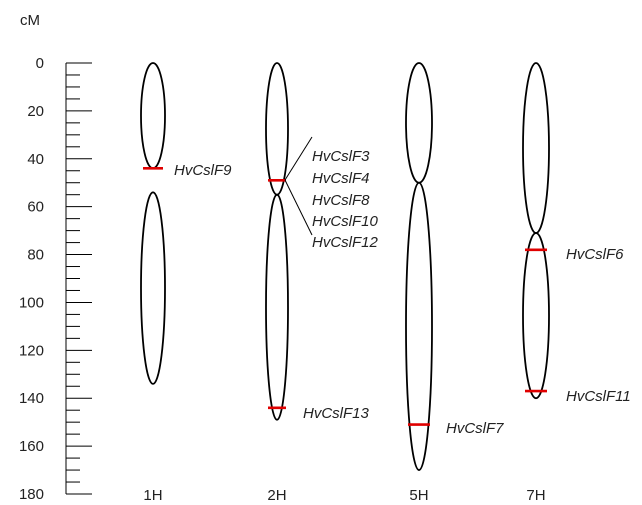 The image size is (642, 505). What do you see at coordinates (31, 350) in the screenshot?
I see `scale-tick-label: 120` at bounding box center [31, 350].